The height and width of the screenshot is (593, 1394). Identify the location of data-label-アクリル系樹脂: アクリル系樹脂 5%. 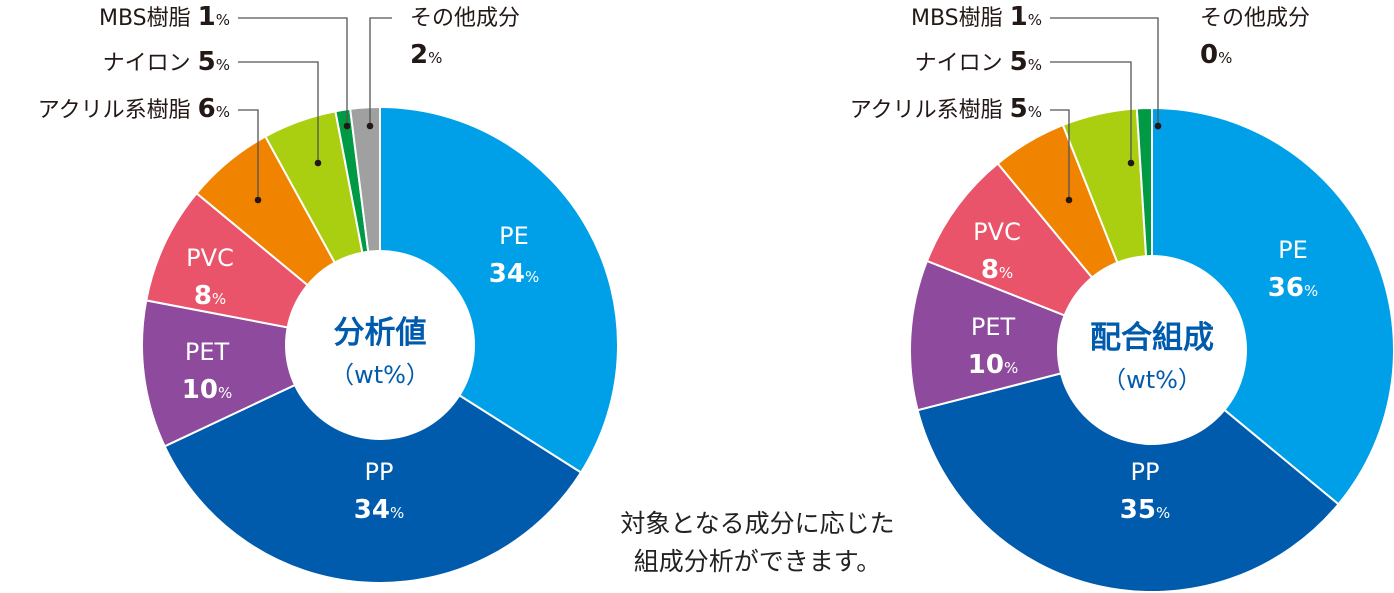
(946, 109).